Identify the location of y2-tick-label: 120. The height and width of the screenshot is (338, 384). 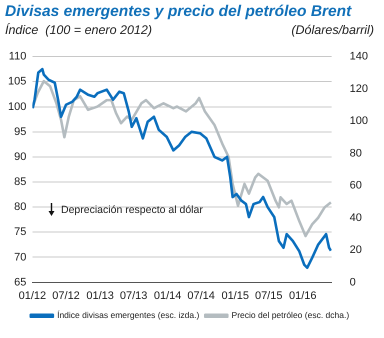
(359, 88).